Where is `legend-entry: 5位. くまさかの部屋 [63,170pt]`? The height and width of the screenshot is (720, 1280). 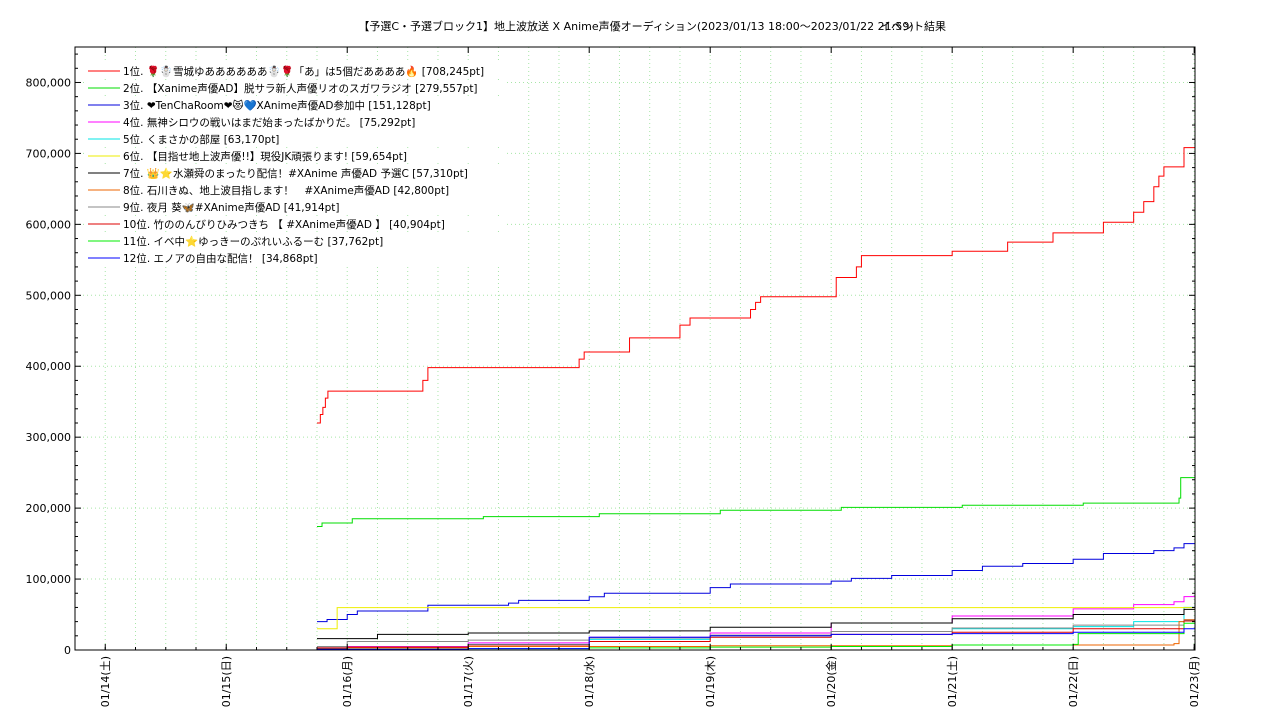
legend-entry: 5位. くまさかの部屋 [63,170pt] is located at coordinates (201, 139).